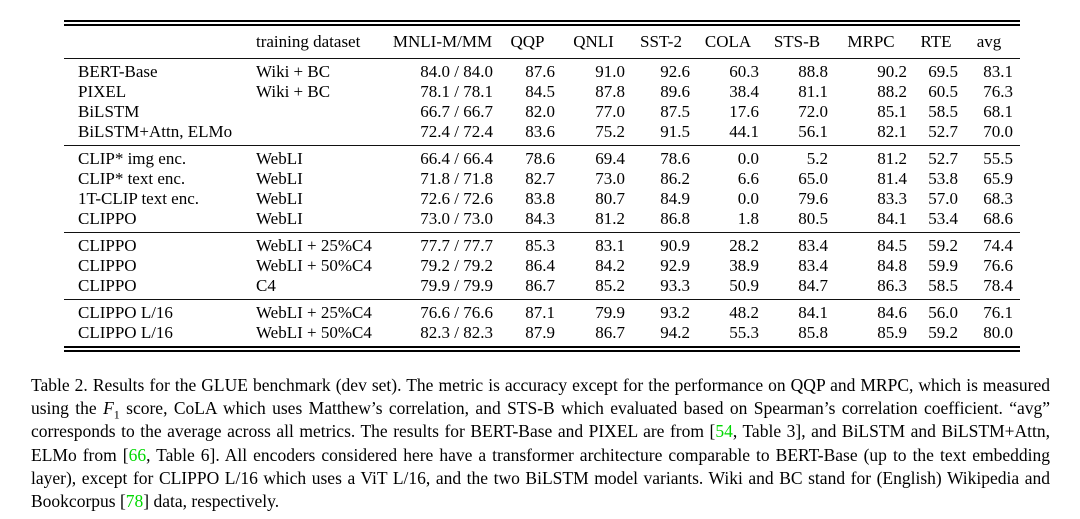 This screenshot has height=519, width=1080. I want to click on score-cell: 84.9, so click(675, 198).